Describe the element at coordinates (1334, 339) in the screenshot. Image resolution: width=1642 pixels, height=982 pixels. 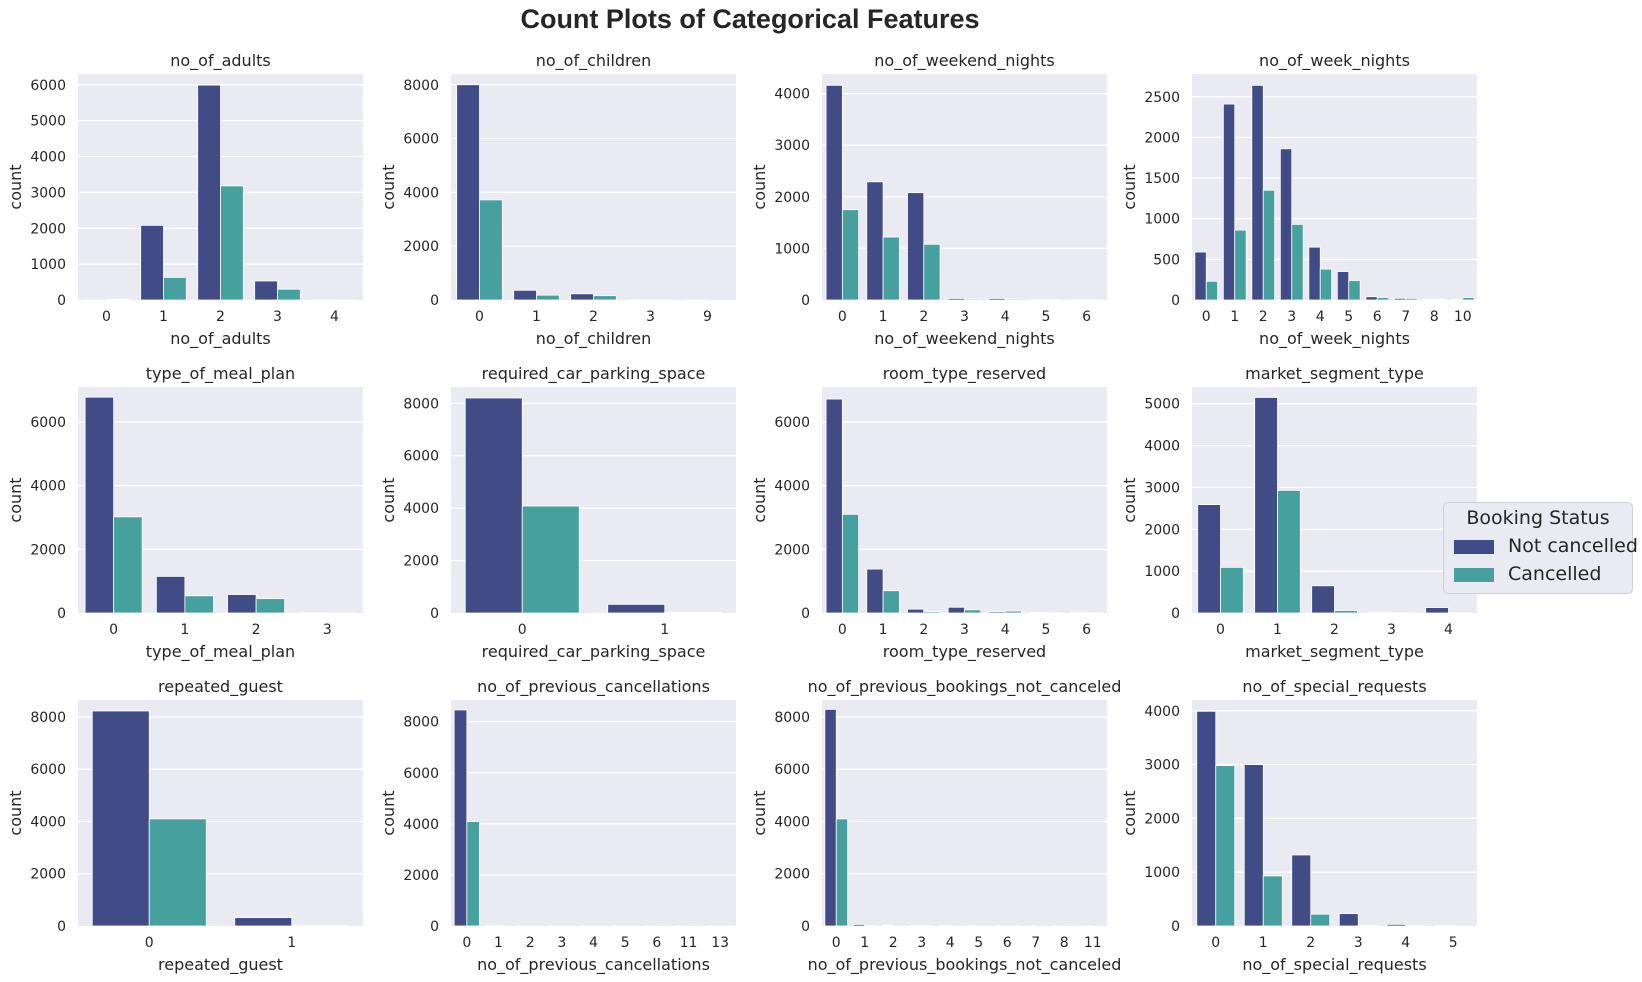
I see `x-axis-label: no_of_week_nights` at that location.